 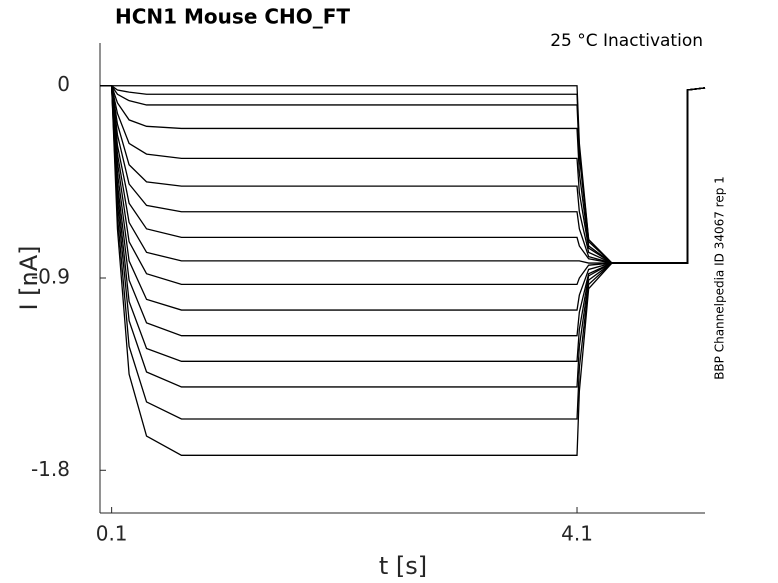 I want to click on y-axis-label: I [nA], so click(x=29, y=277).